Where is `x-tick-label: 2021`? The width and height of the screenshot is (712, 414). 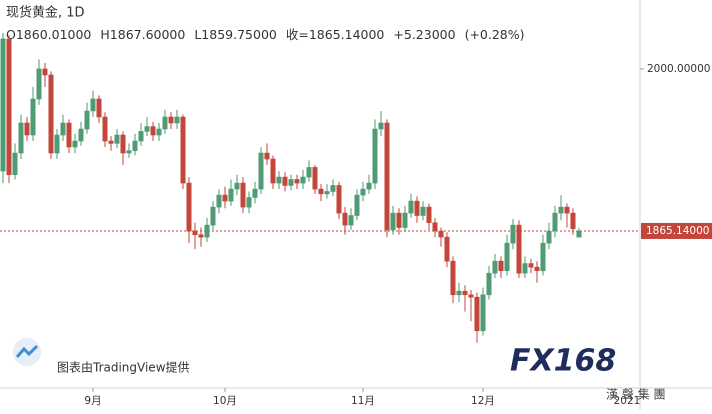
x-tick-label: 2021 is located at coordinates (627, 401).